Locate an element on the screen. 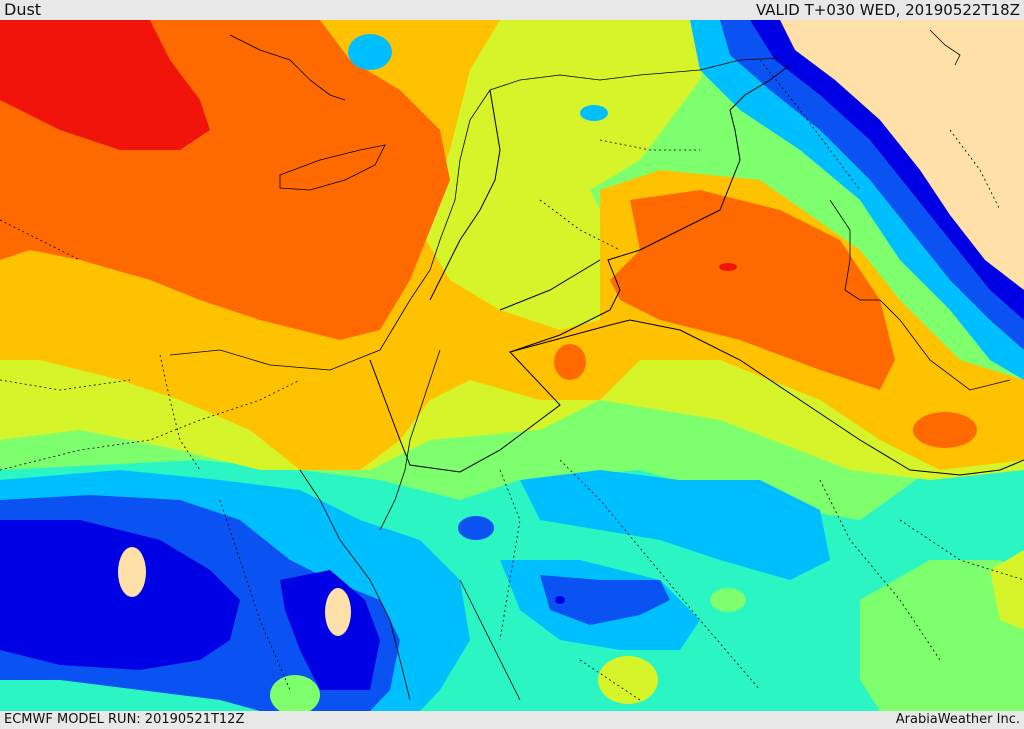  field-very-low-spot is located at coordinates (476, 528).